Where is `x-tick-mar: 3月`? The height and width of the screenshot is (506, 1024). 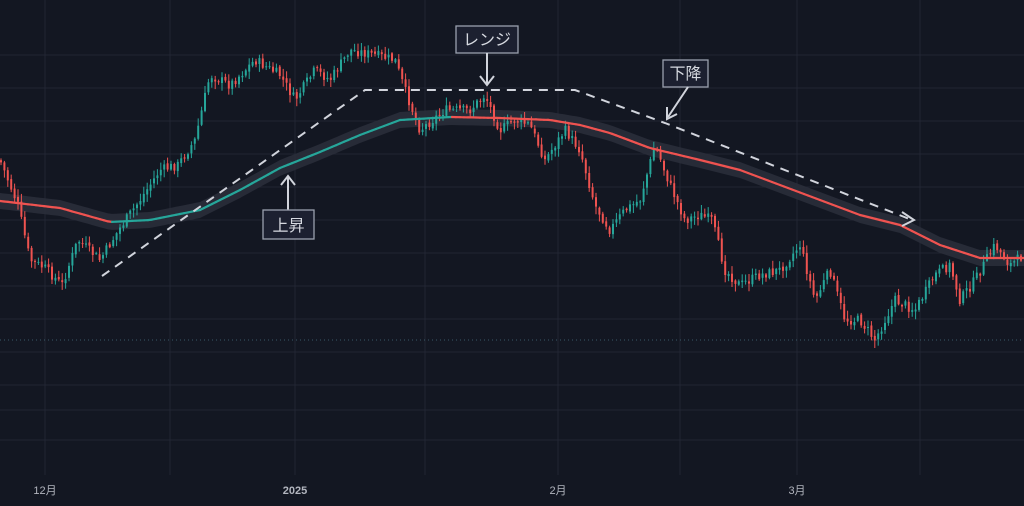 x-tick-mar: 3月 is located at coordinates (796, 491).